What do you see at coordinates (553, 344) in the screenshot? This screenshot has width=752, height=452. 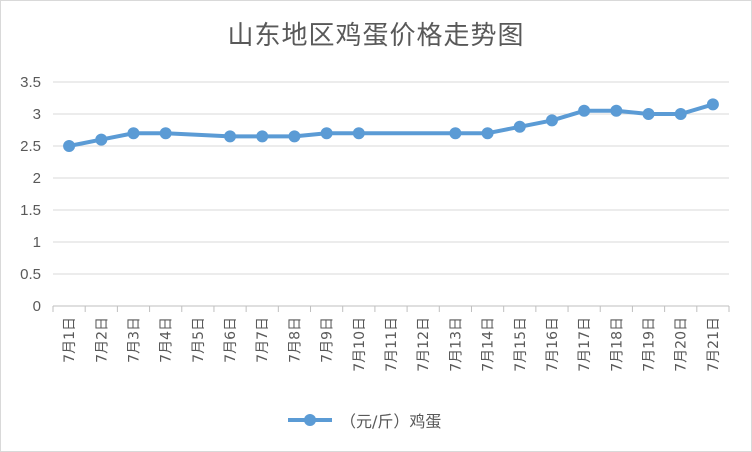 I see `x-tick-label: 7月16日` at bounding box center [553, 344].